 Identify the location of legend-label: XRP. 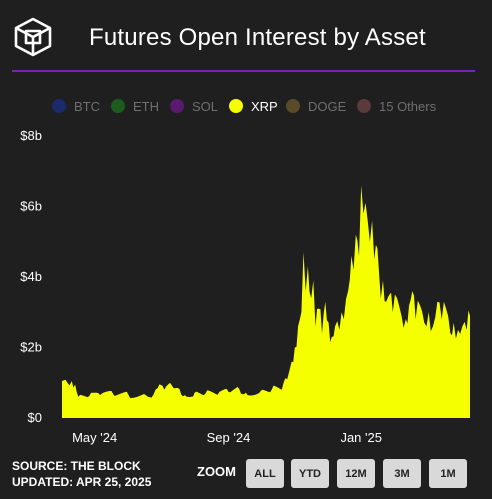
(264, 106).